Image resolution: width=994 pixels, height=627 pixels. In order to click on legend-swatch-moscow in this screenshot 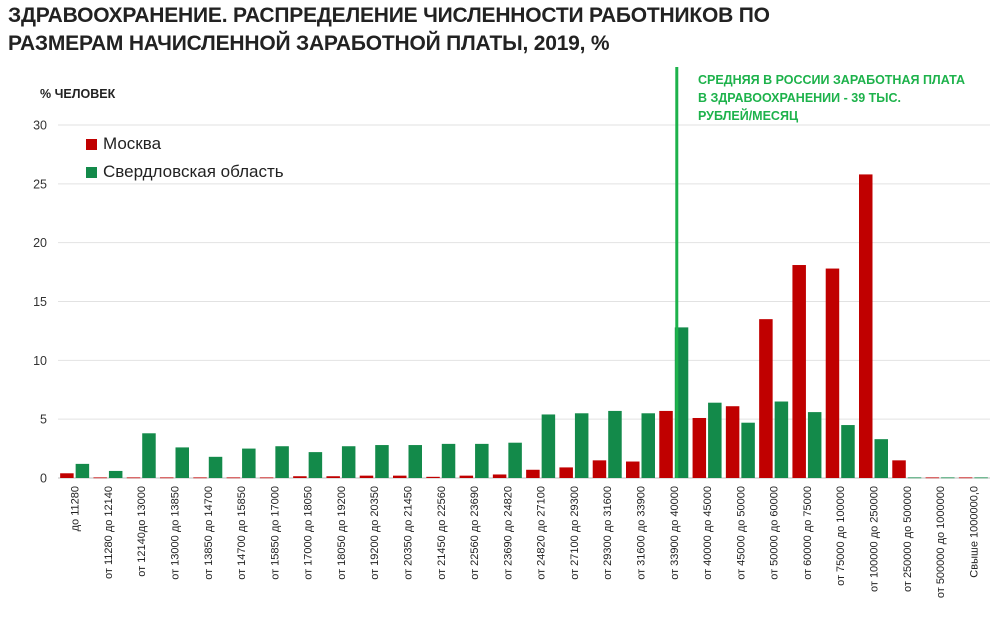, I will do `click(91, 144)`.